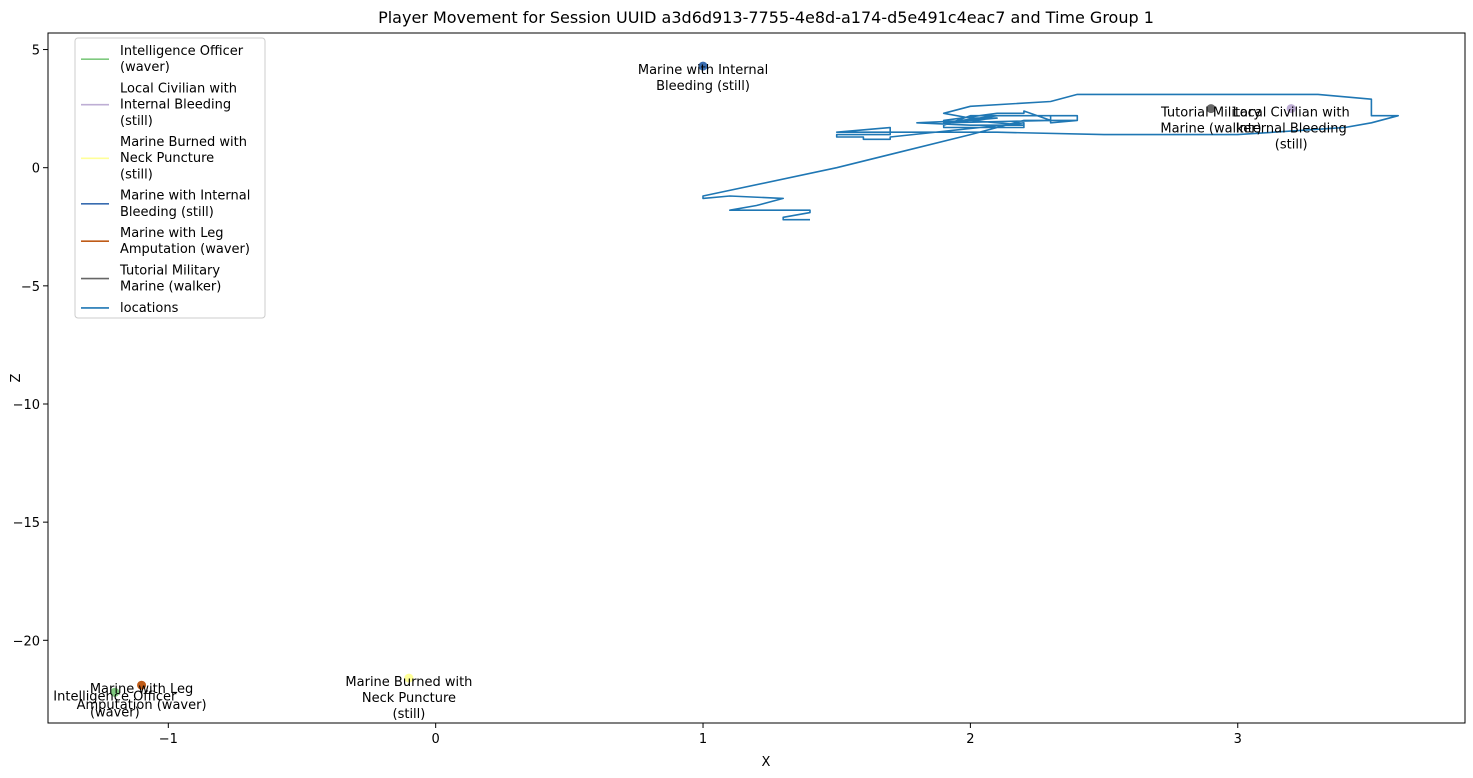 The image size is (1473, 778). I want to click on legend-entry-5: Marine with Leg Amputation (waver), so click(185, 241).